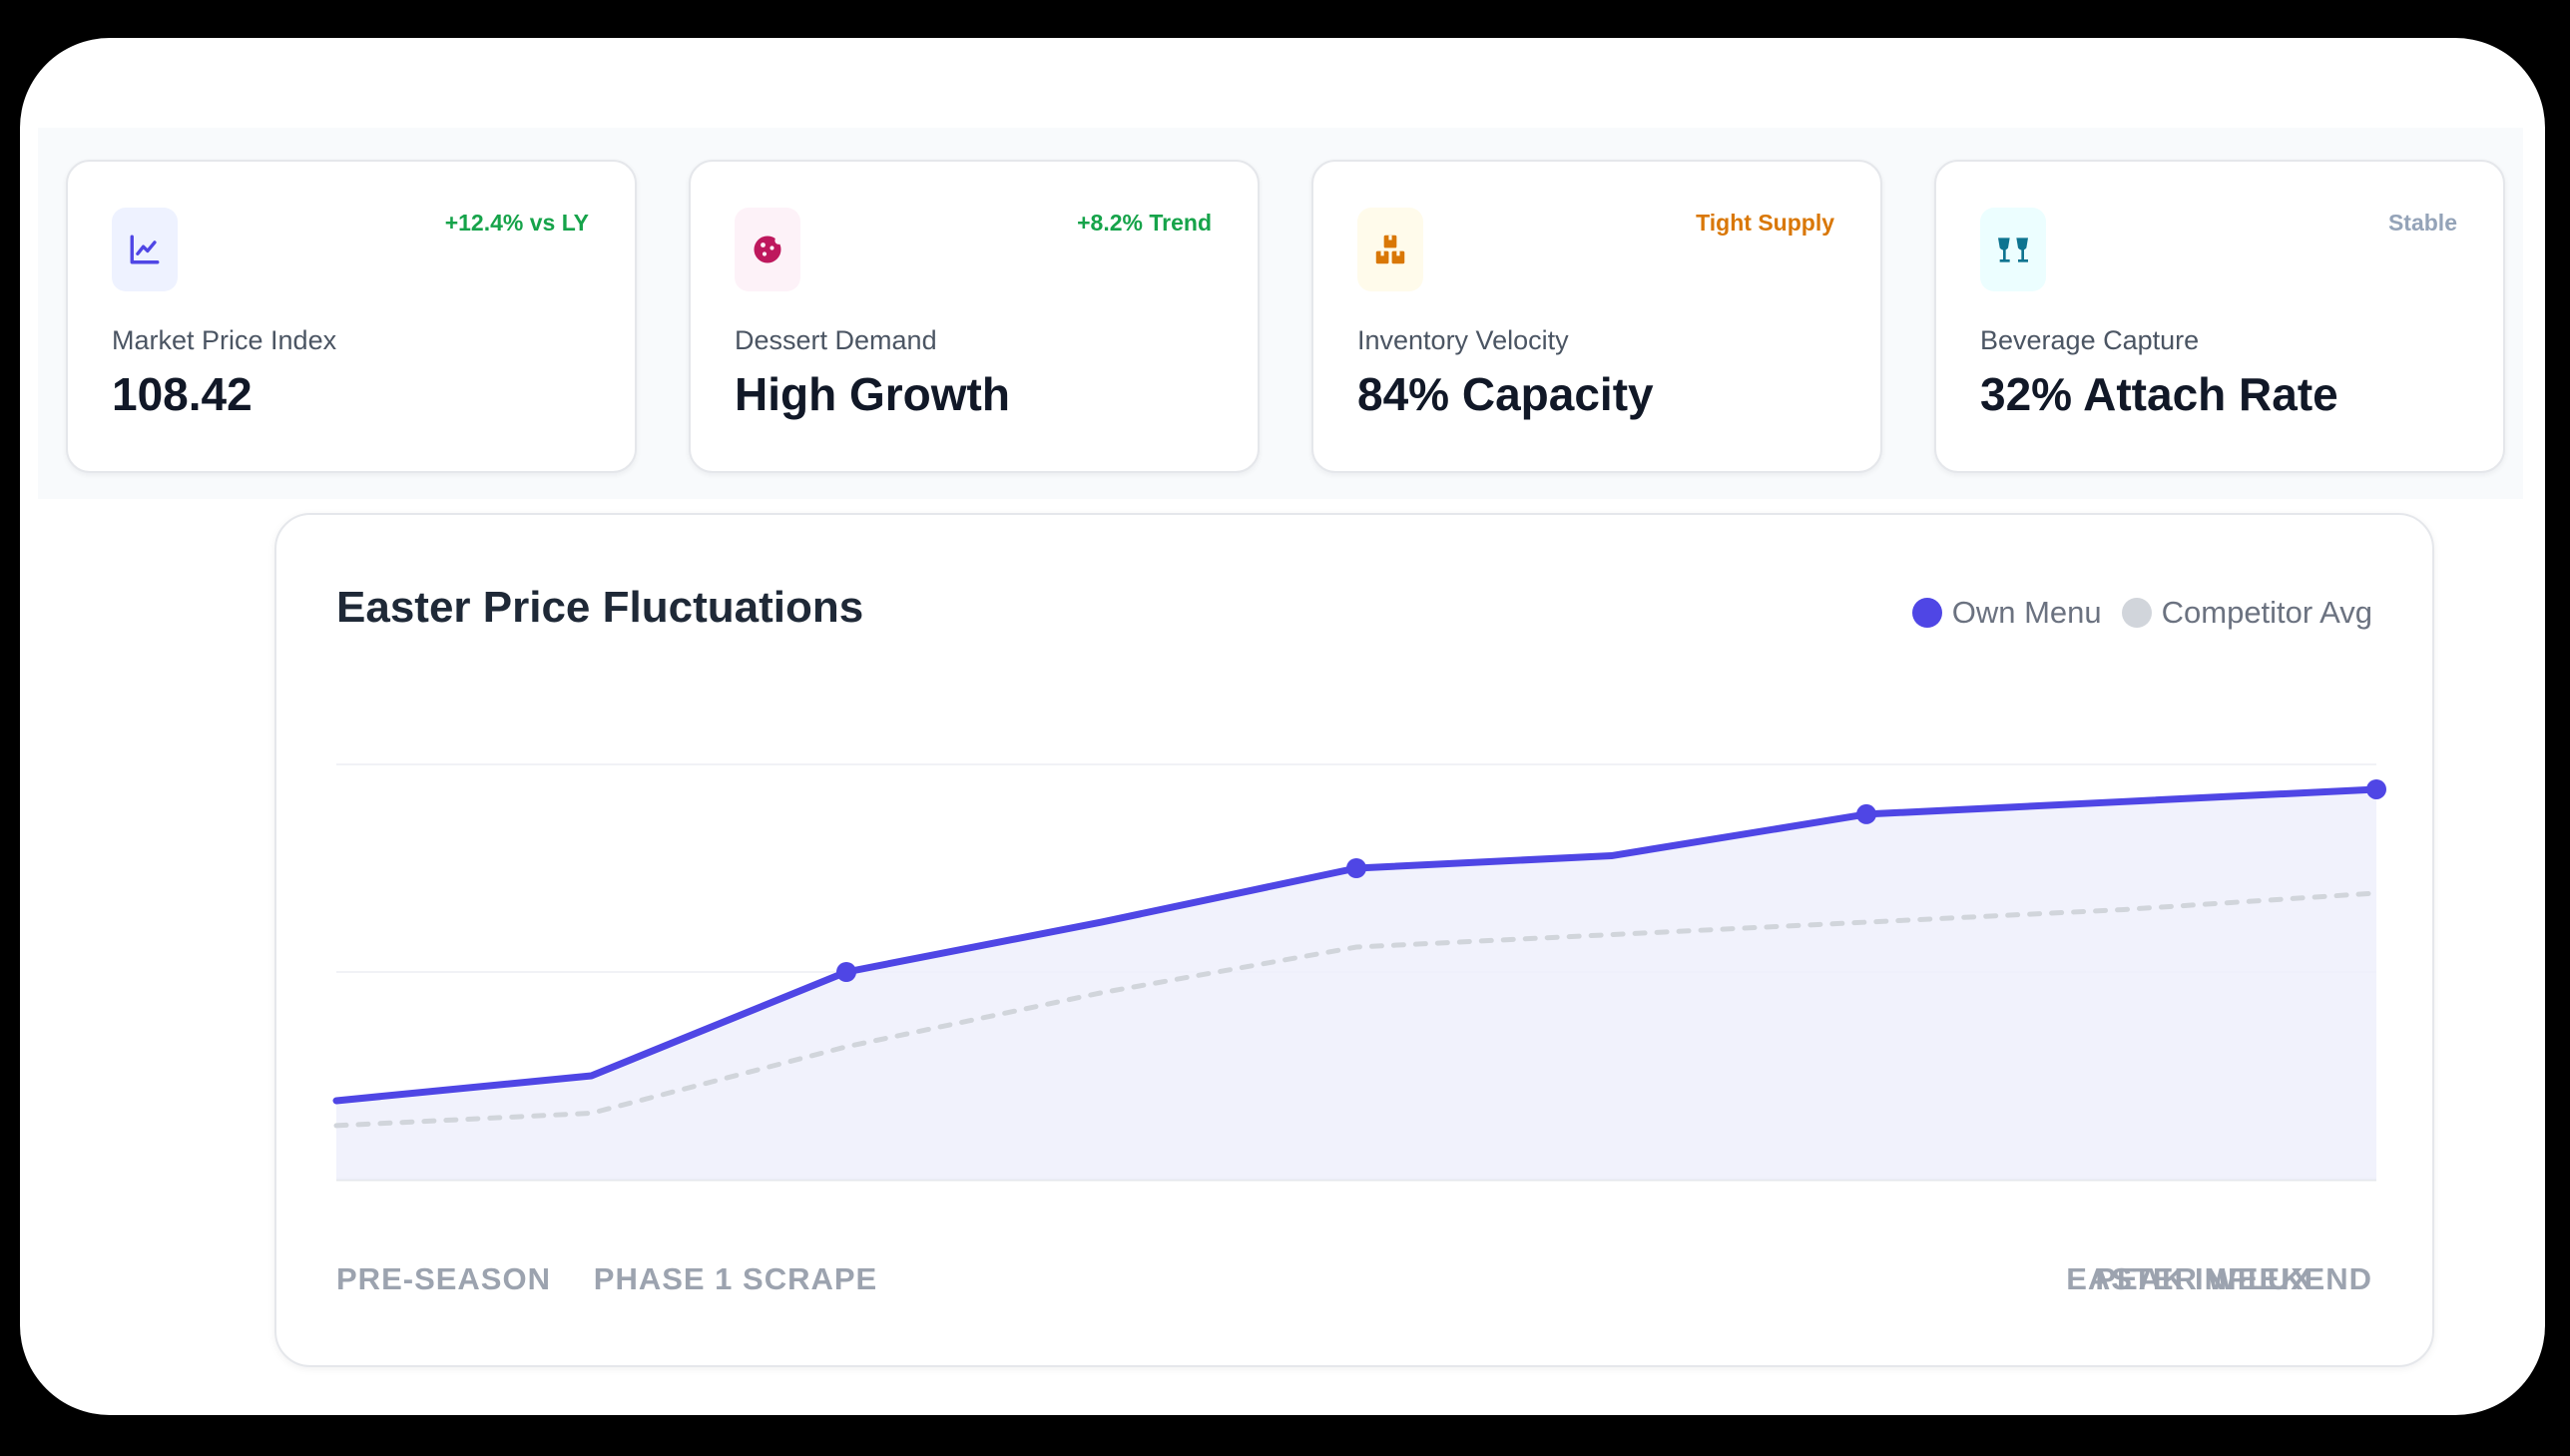 This screenshot has height=1456, width=2570. Describe the element at coordinates (1463, 340) in the screenshot. I see `stat-label: Inventory Velocity` at that location.